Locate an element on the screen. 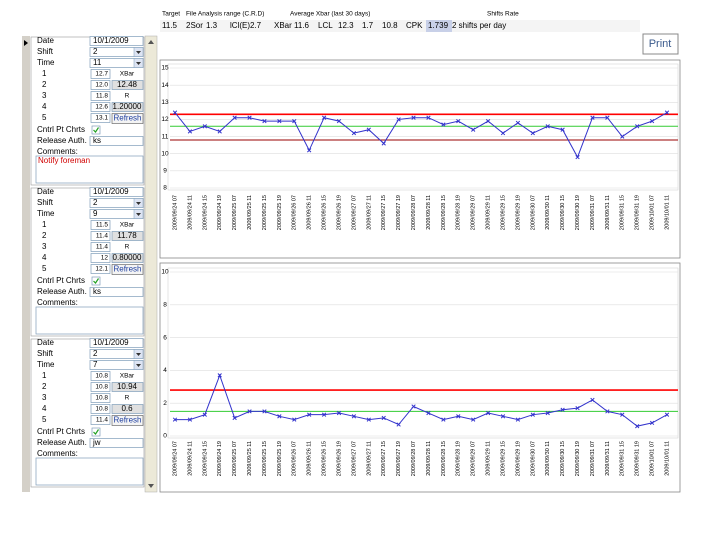 This screenshot has width=720, height=540. header-label: XBar is located at coordinates (283, 25).